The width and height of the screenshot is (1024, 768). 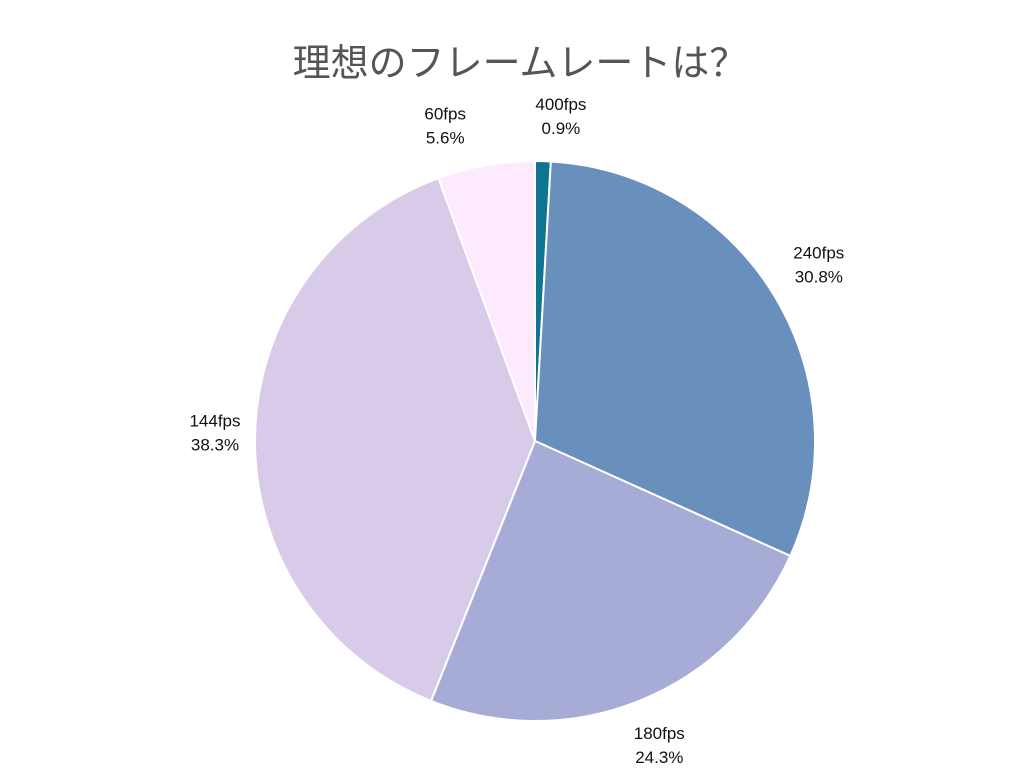 I want to click on slice-percent: 24.3%, so click(x=659, y=757).